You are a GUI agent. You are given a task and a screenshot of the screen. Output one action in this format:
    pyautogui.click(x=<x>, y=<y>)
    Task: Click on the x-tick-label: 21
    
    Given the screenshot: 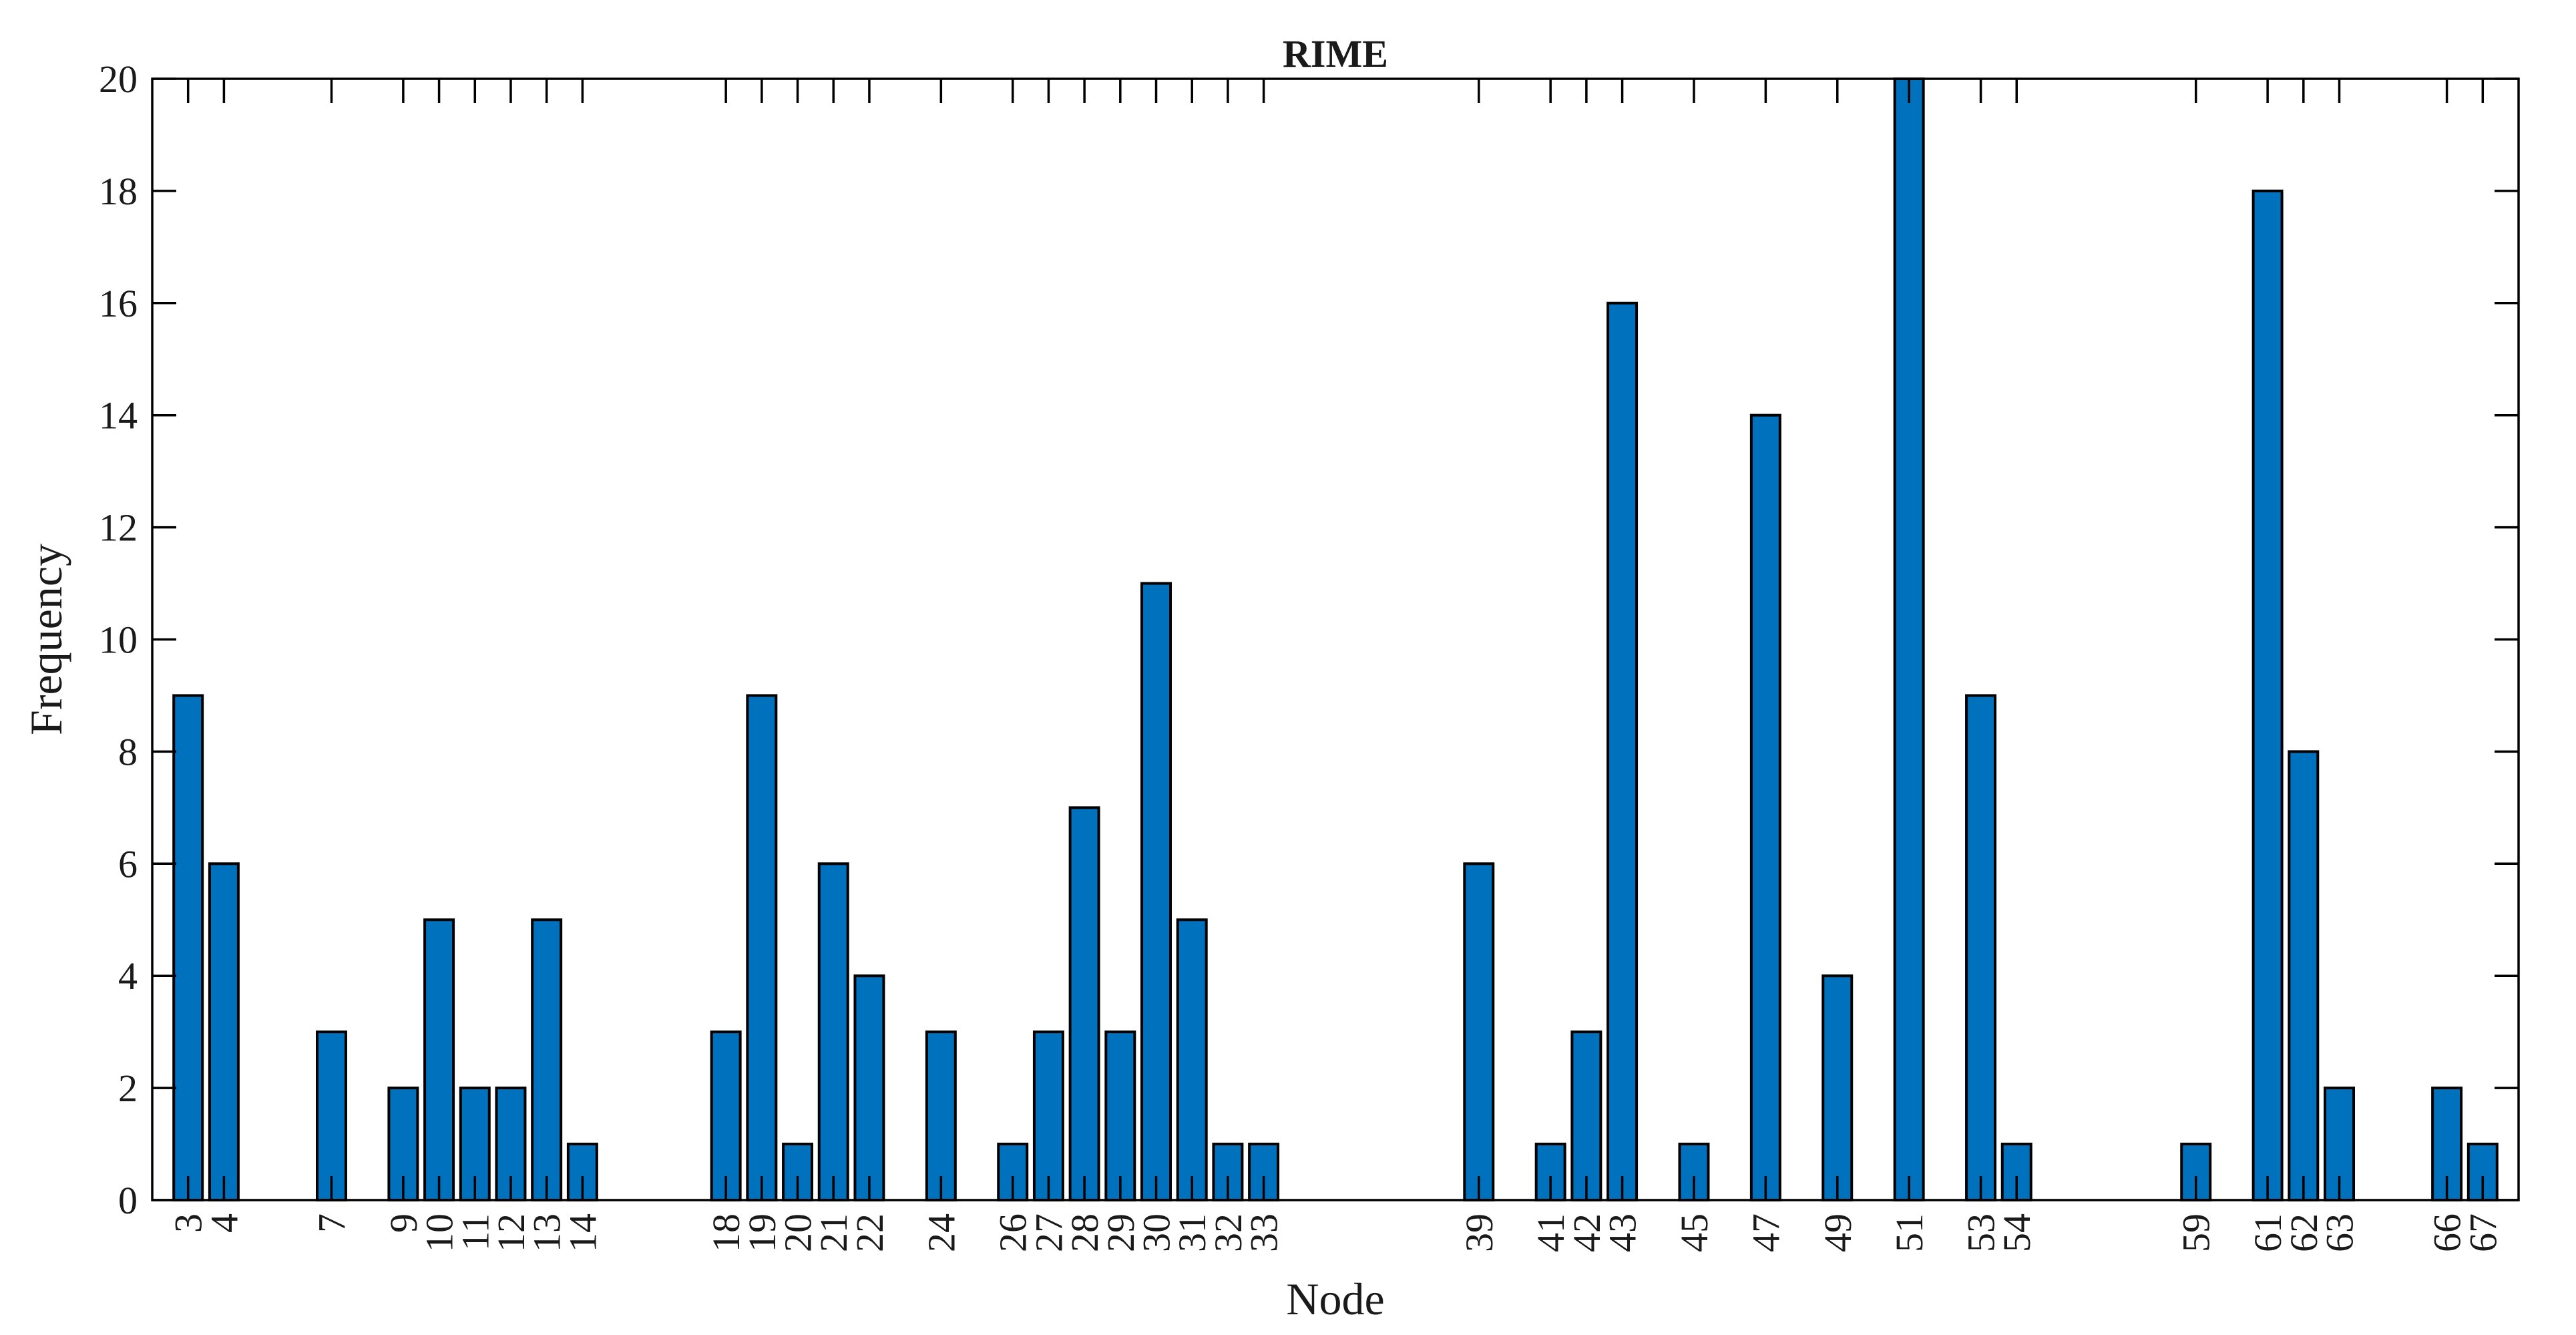 What is the action you would take?
    pyautogui.click(x=833, y=1232)
    